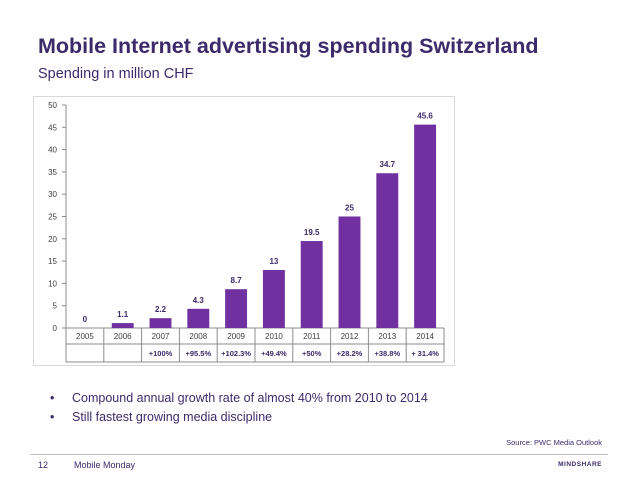 This screenshot has height=479, width=638. Describe the element at coordinates (85, 336) in the screenshot. I see `x-tick-label: 2005` at that location.